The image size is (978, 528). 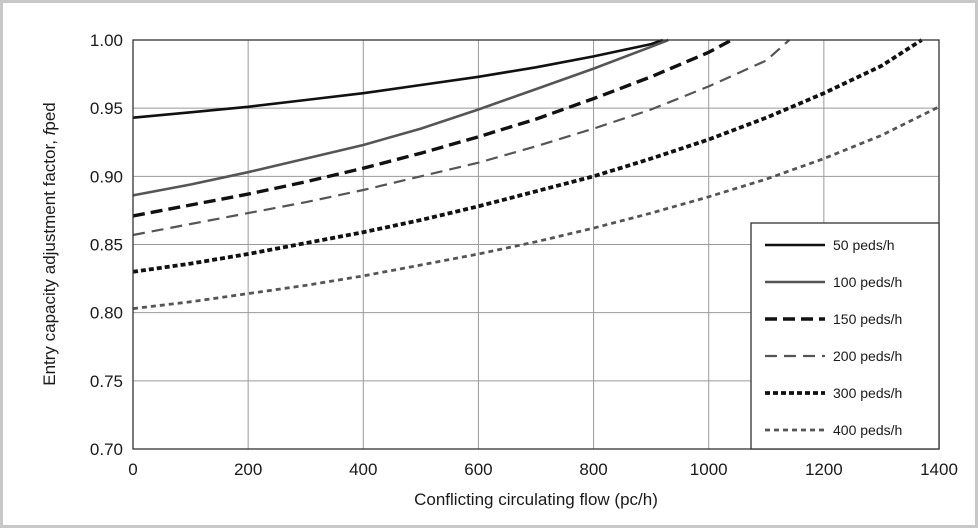 What do you see at coordinates (864, 245) in the screenshot?
I see `legend-label: 50 peds/h` at bounding box center [864, 245].